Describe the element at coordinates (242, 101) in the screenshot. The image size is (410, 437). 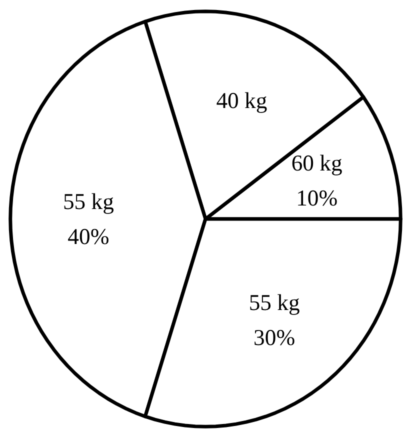
I see `slice-label: 40 kg` at that location.